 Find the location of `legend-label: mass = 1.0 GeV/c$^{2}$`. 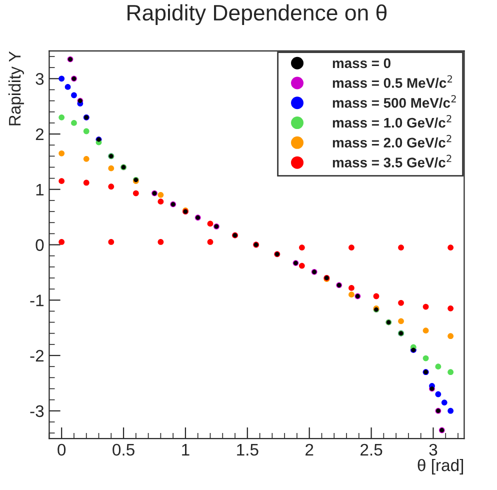

legend-label: mass = 1.0 GeV/c$^{2}$ is located at coordinates (392, 121).